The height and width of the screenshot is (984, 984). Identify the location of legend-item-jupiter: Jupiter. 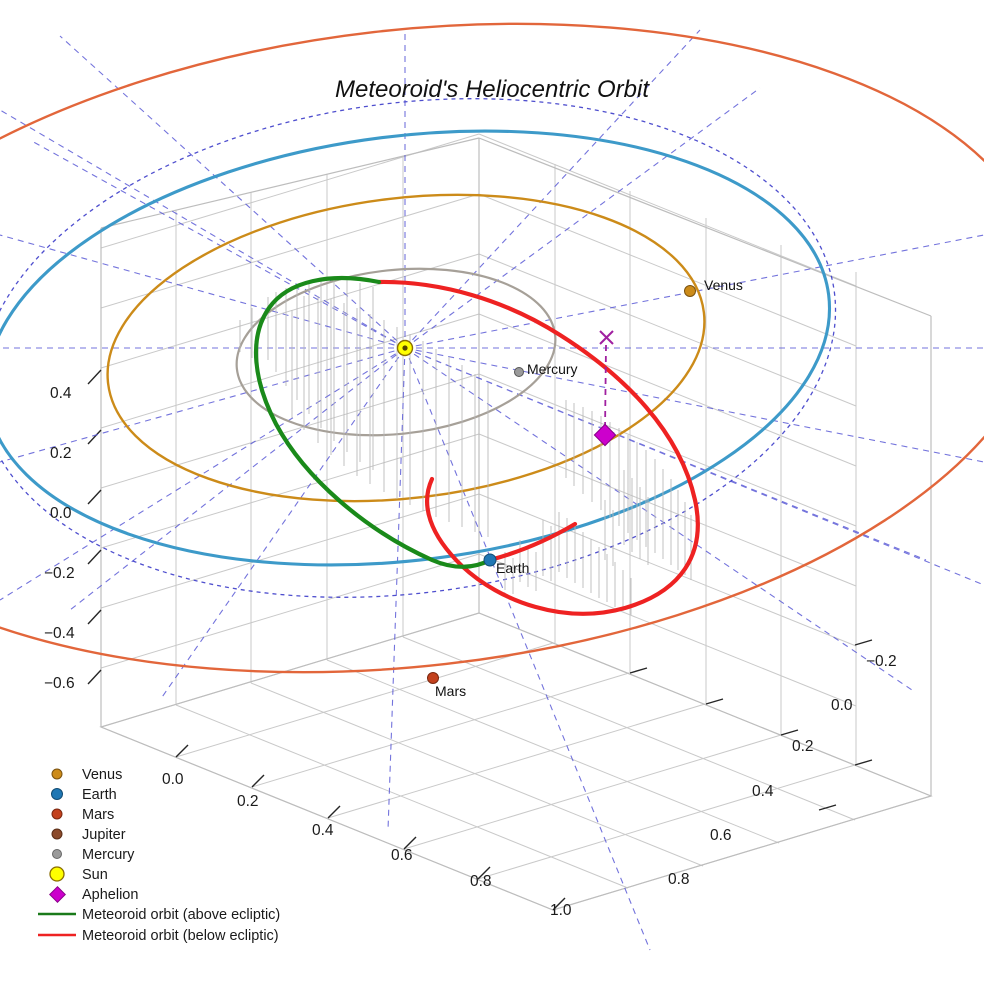
(88, 835).